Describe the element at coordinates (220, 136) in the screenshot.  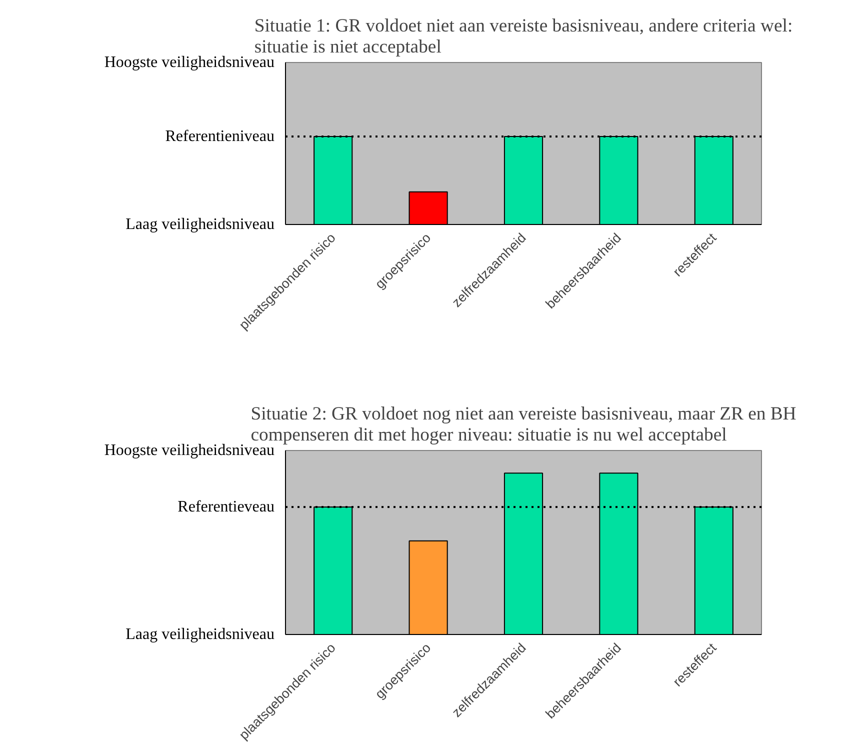
I see `ref-line-label: Referentieniveau` at that location.